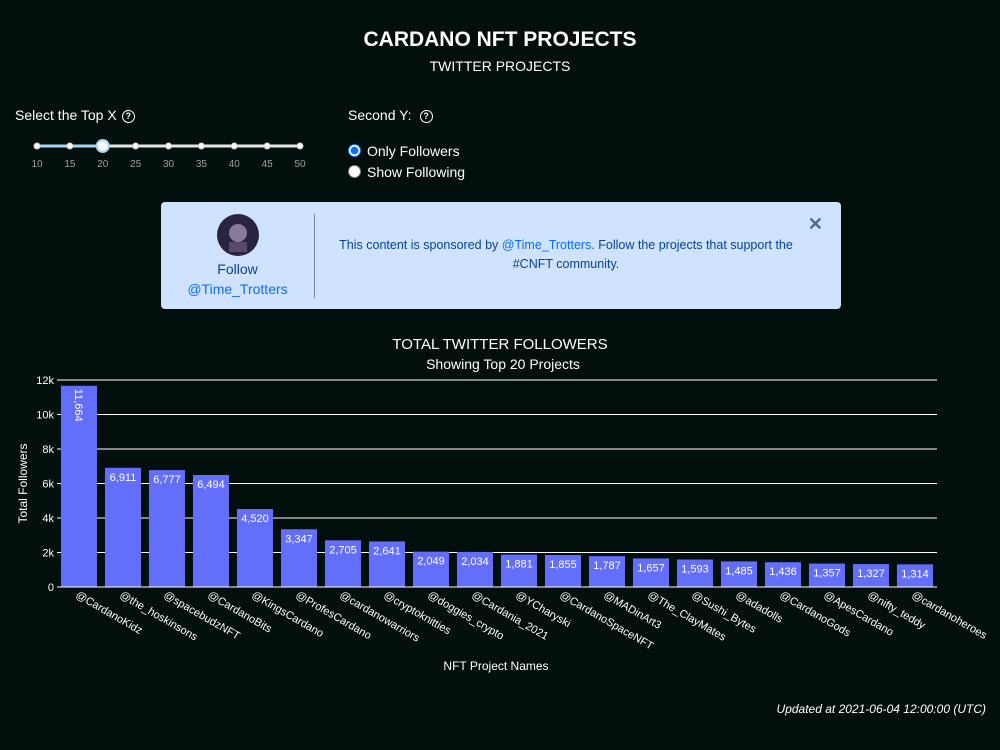  I want to click on bar-value-label: 2,705, so click(343, 550).